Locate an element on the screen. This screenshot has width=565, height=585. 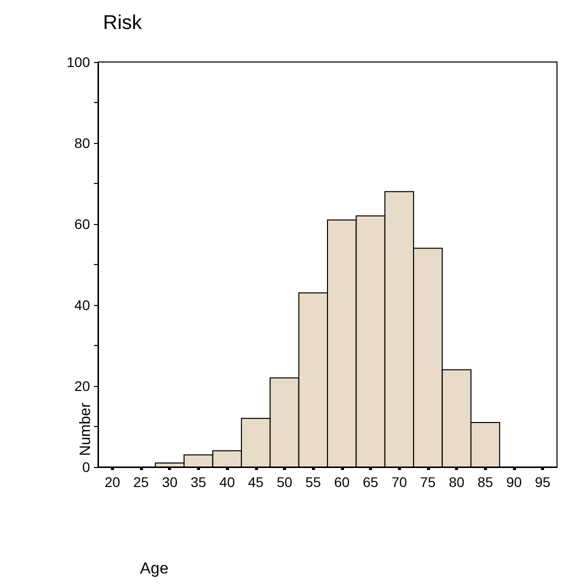
x-tick-label: 30 is located at coordinates (170, 482).